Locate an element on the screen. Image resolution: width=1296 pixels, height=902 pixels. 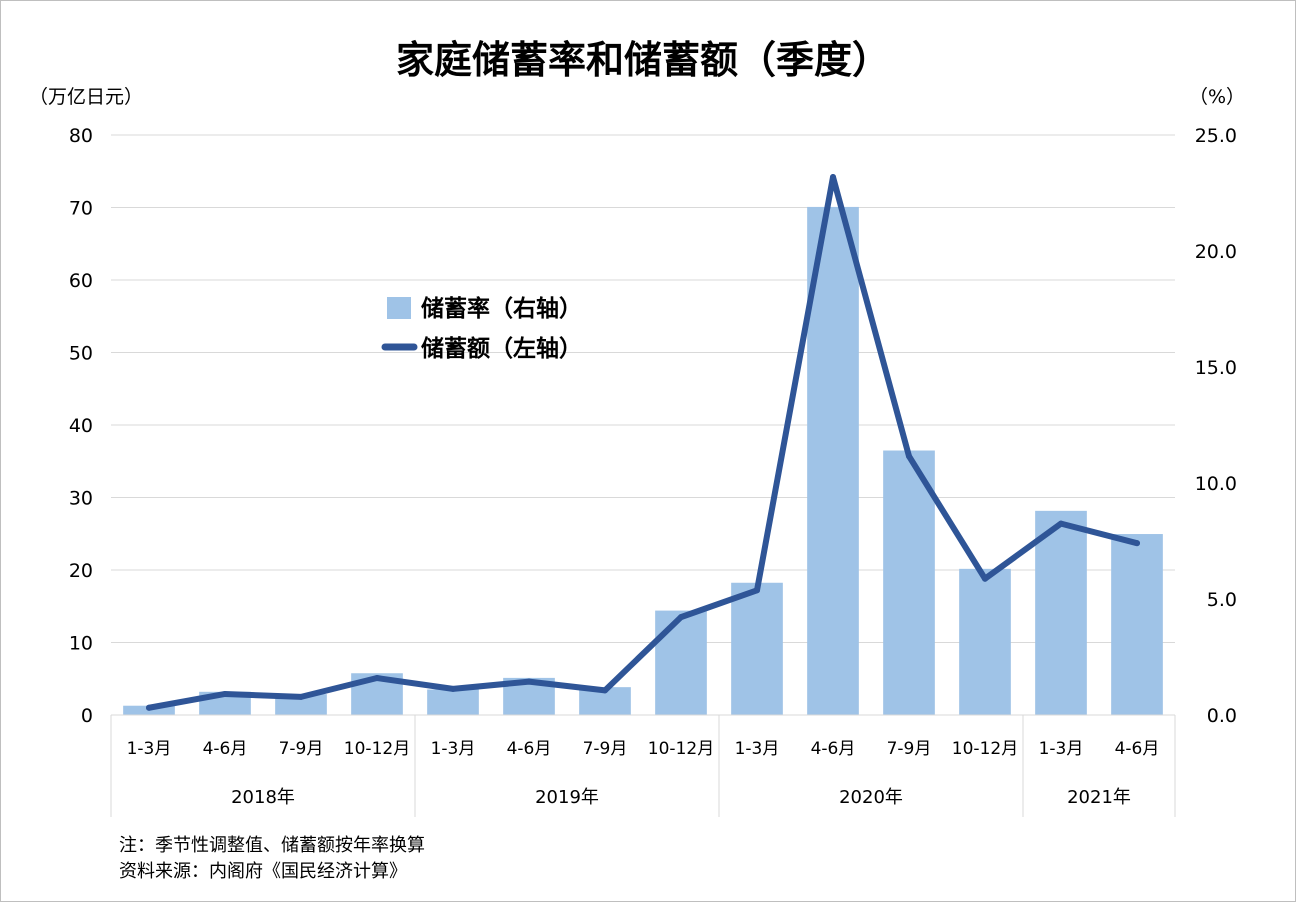
footnote-adjustment: 注：季节性调整值、储蓄额按年率换算 is located at coordinates (272, 845).